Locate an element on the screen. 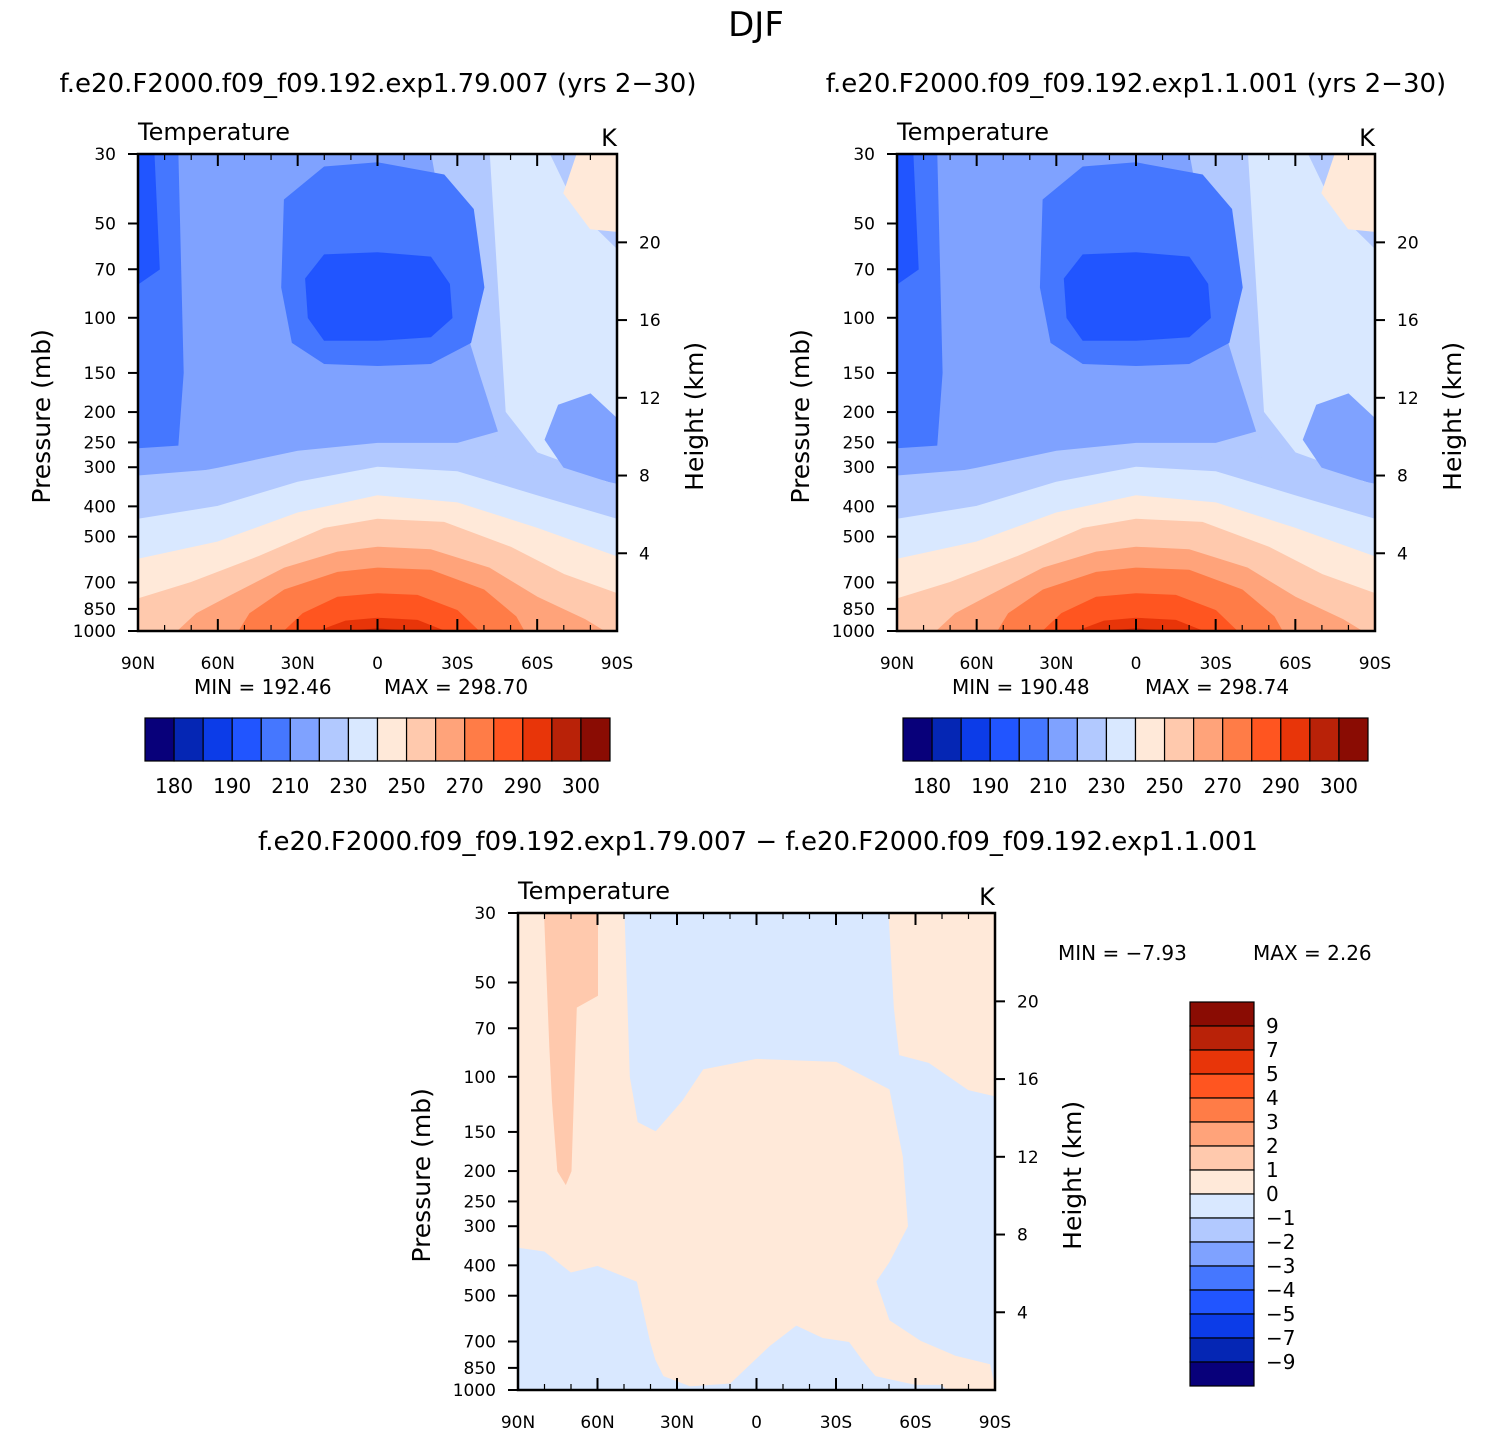  colorbar-label: 270 is located at coordinates (1223, 786).